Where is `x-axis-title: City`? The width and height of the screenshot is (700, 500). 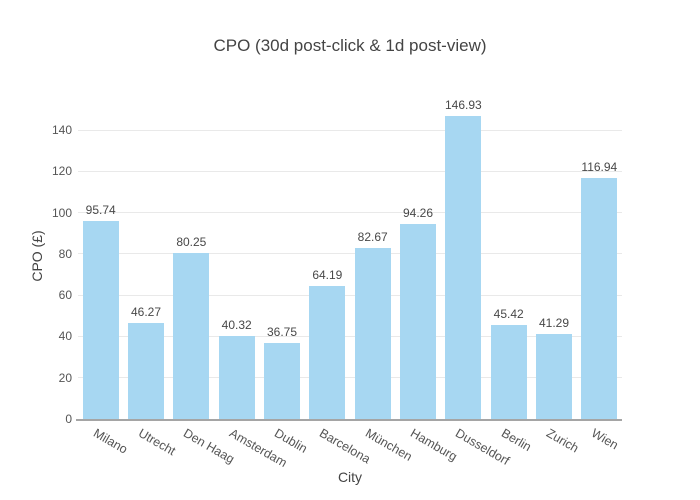 x-axis-title: City is located at coordinates (350, 477).